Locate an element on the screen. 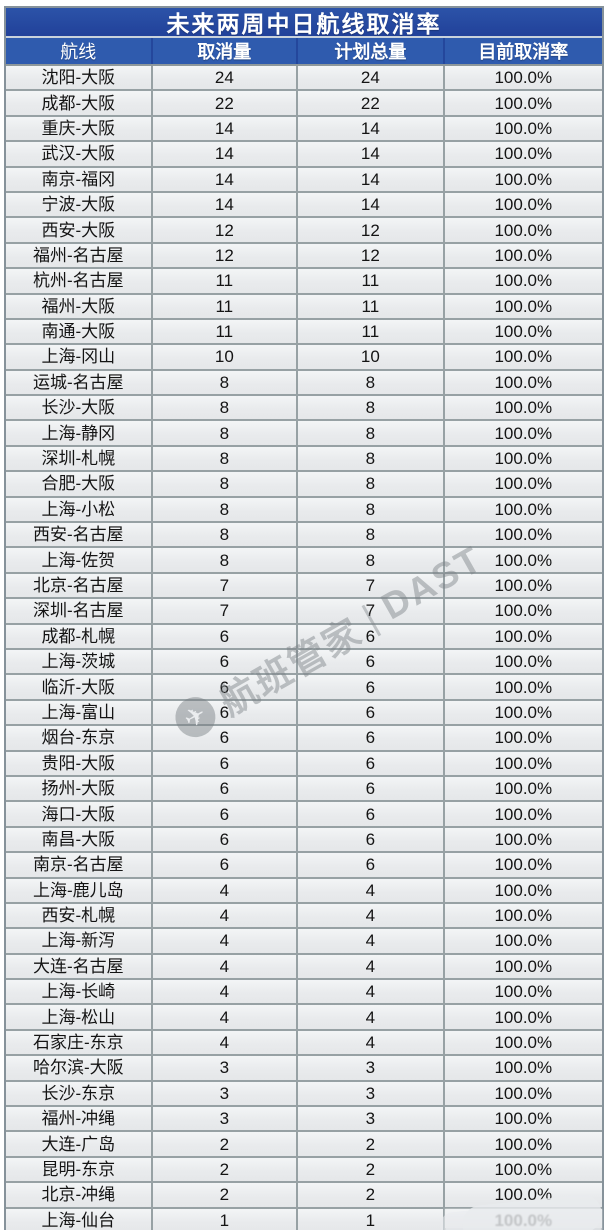 The width and height of the screenshot is (608, 1230). table-row: 武汉-大阪 14 14 100.0% is located at coordinates (304, 155).